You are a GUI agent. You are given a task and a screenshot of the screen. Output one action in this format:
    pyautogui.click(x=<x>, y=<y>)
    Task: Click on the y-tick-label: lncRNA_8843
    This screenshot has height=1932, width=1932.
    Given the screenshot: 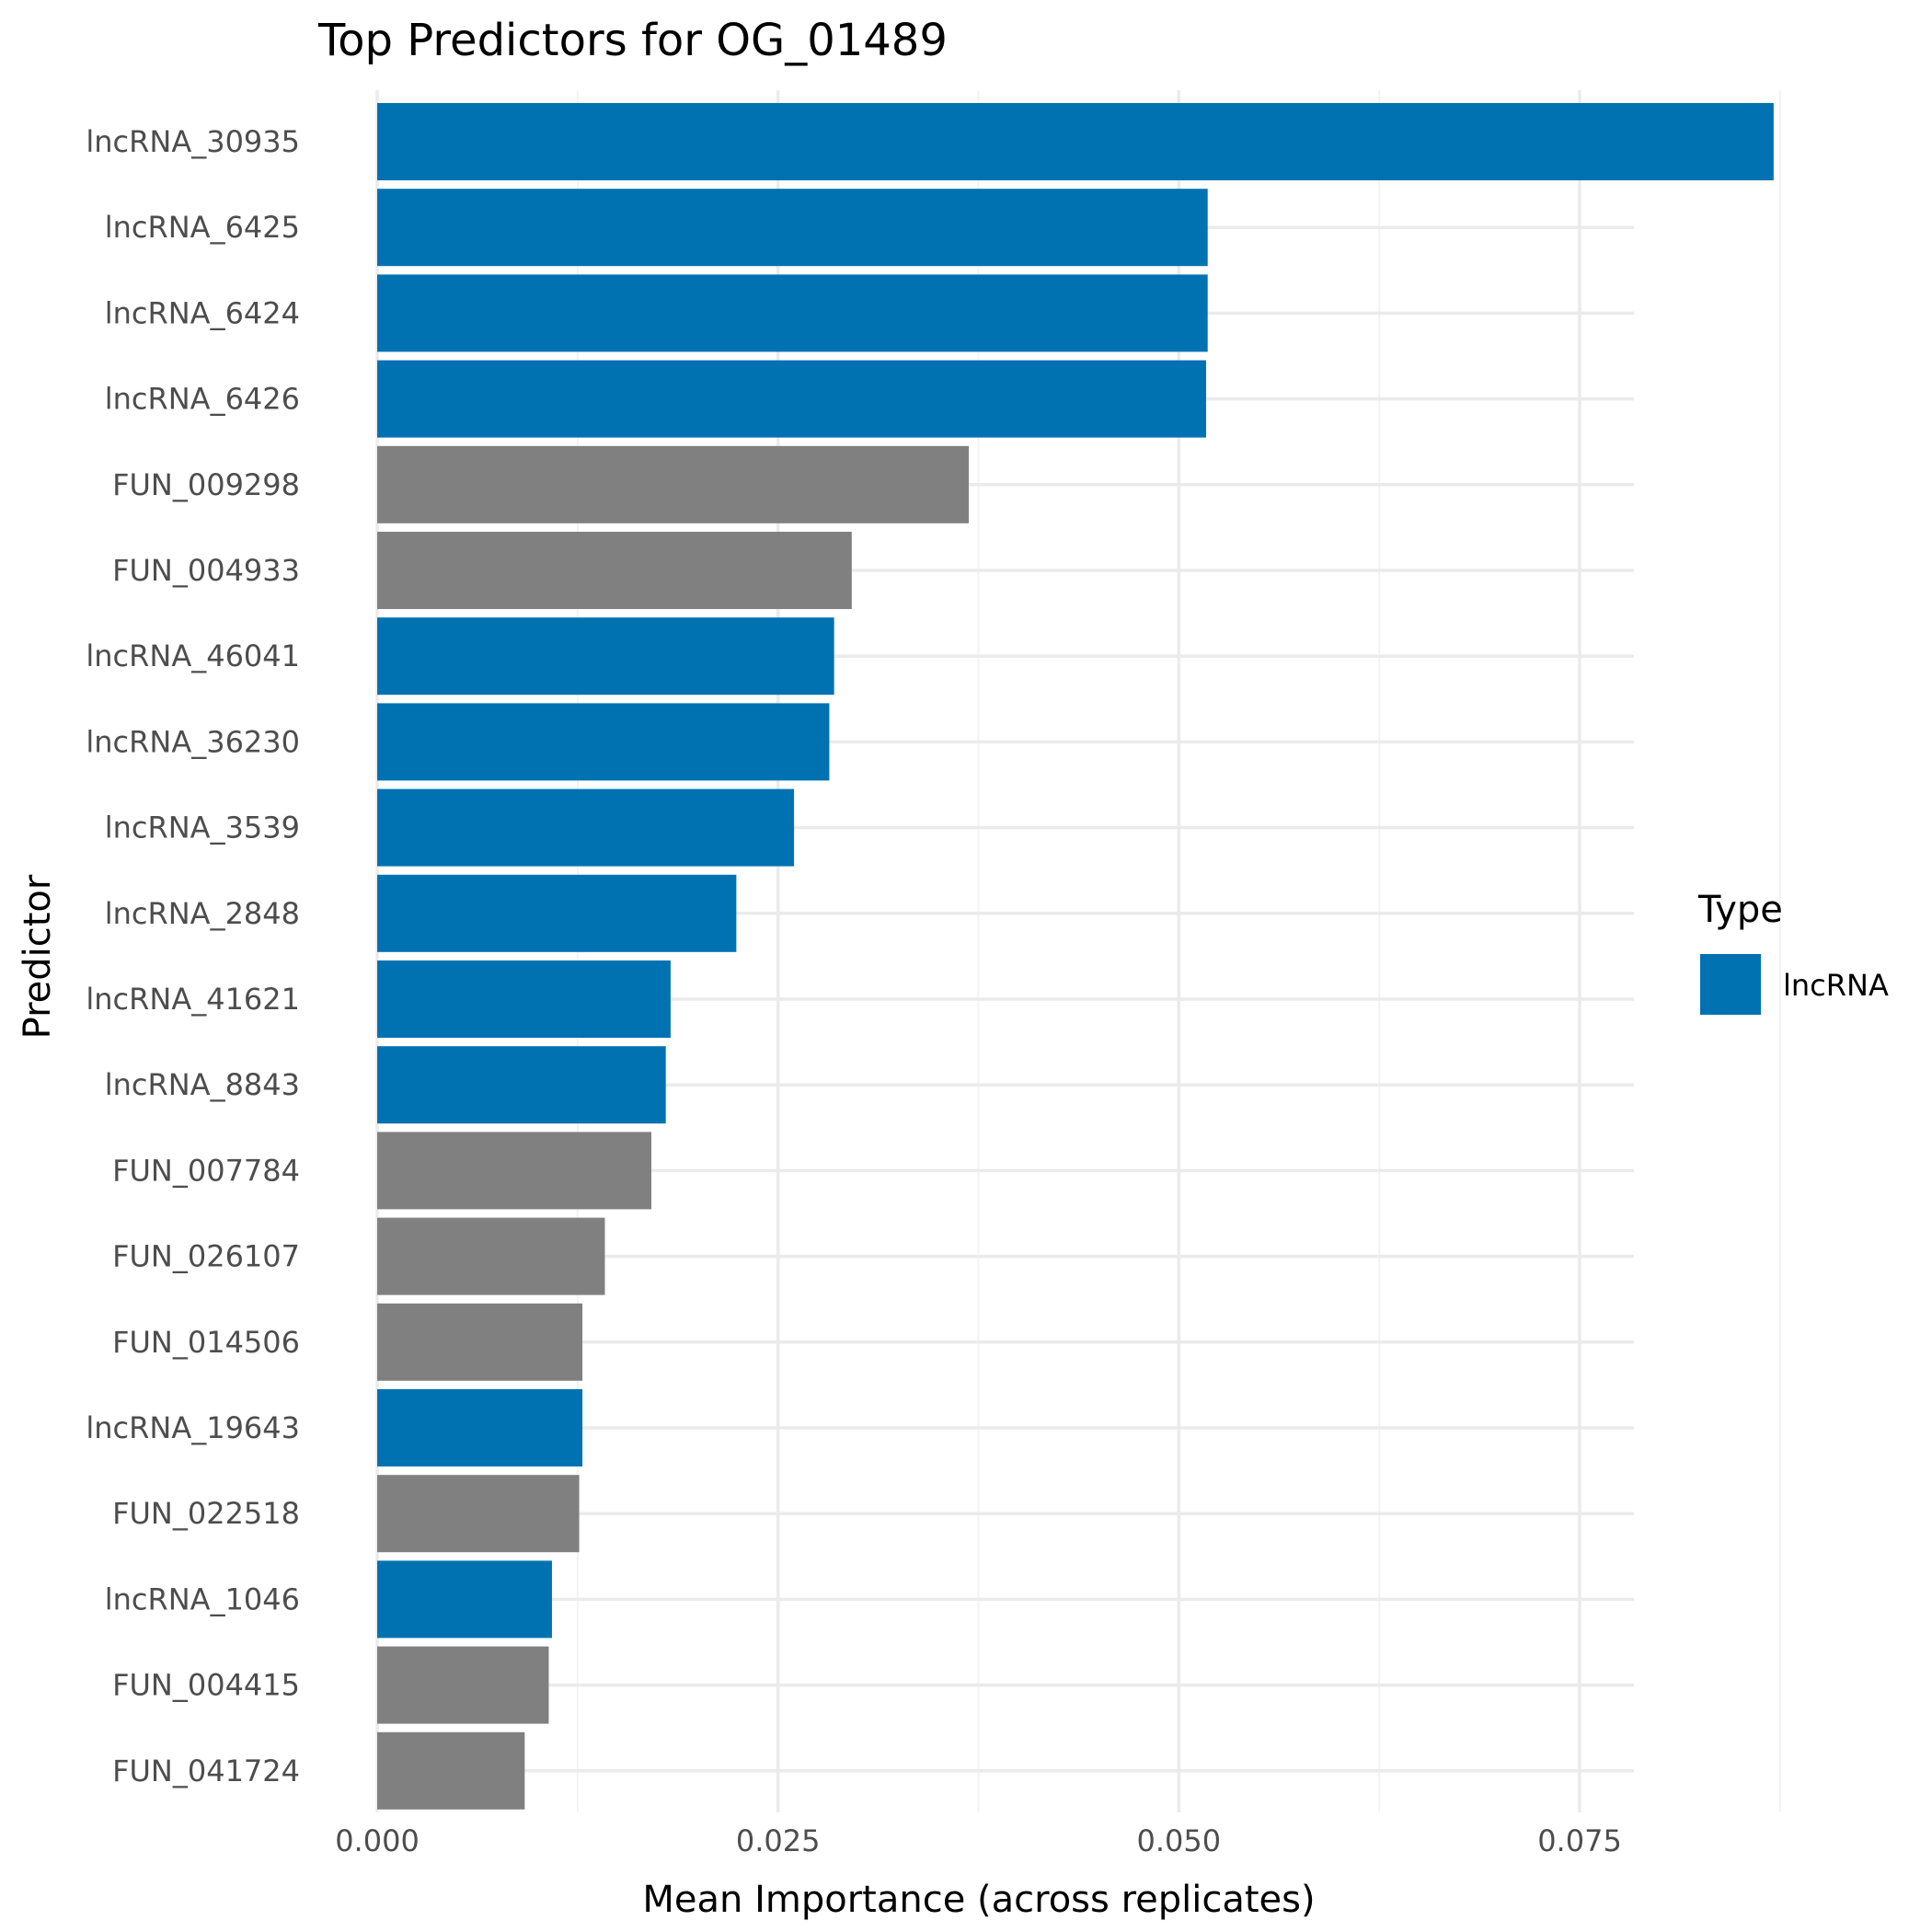 What is the action you would take?
    pyautogui.click(x=202, y=1084)
    